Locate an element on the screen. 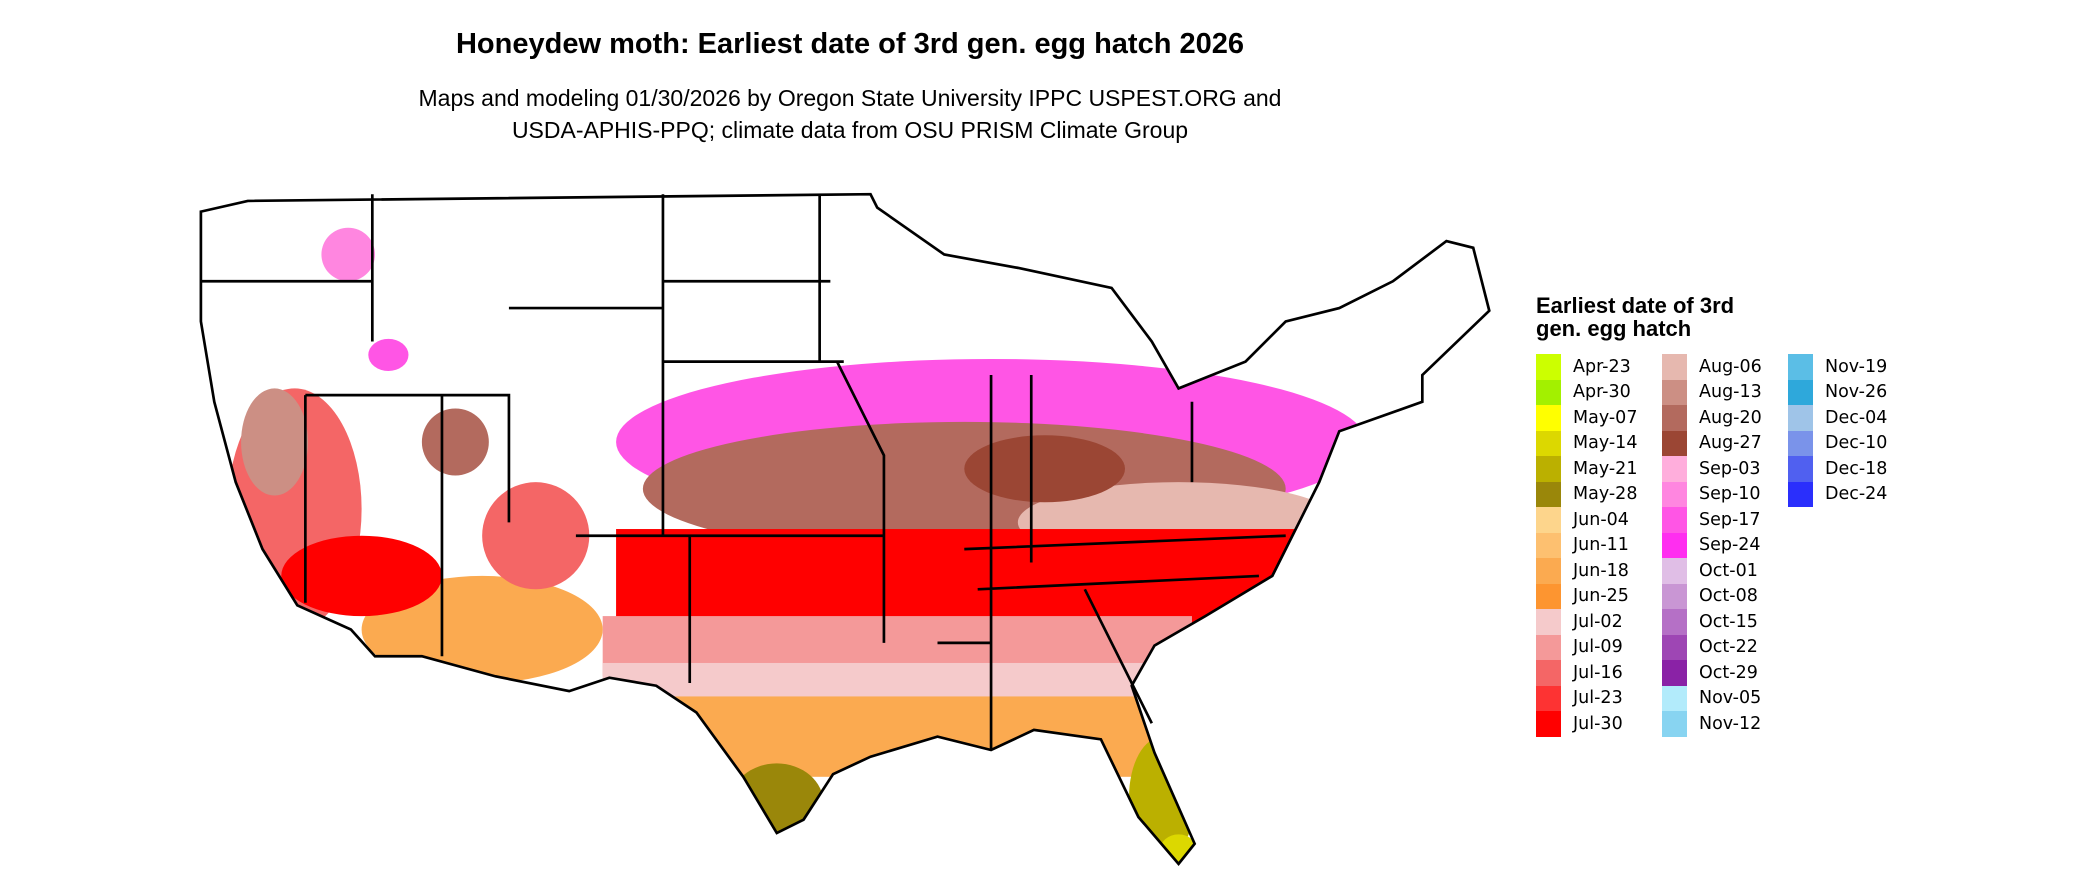  legend-item: Jun-11 is located at coordinates (1599, 545).